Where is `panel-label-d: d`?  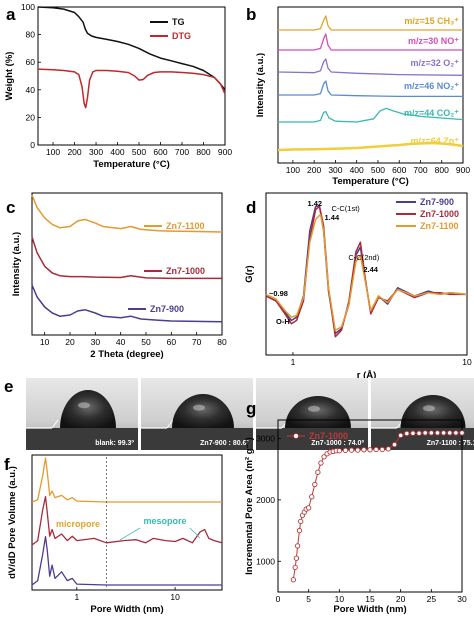 panel-label-d: d is located at coordinates (251, 207).